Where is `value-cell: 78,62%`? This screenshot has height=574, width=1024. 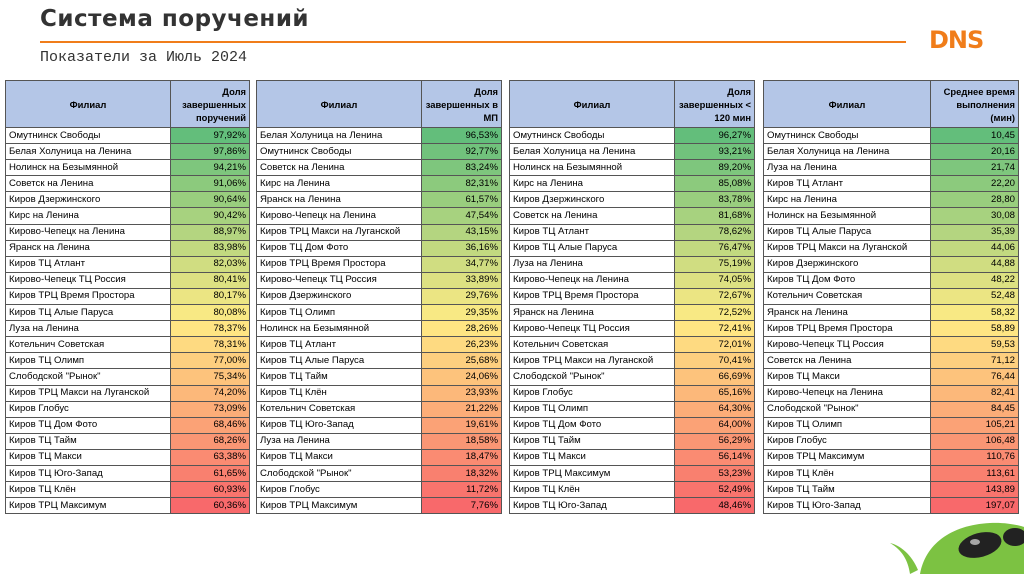
value-cell: 78,62% is located at coordinates (714, 232).